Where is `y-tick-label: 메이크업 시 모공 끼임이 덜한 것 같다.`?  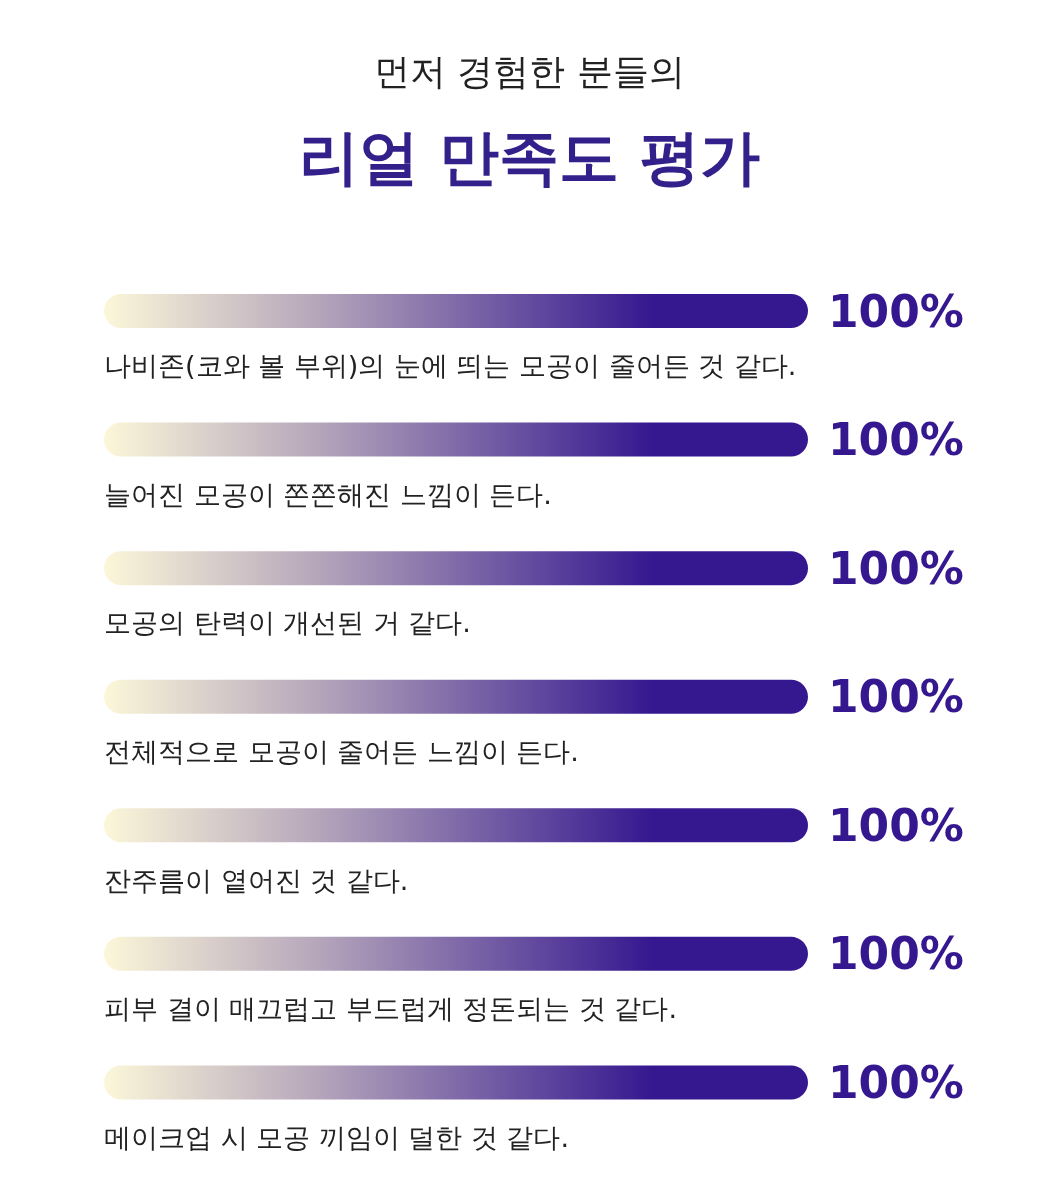
y-tick-label: 메이크업 시 모공 끼임이 덜한 것 같다. is located at coordinates (337, 1137).